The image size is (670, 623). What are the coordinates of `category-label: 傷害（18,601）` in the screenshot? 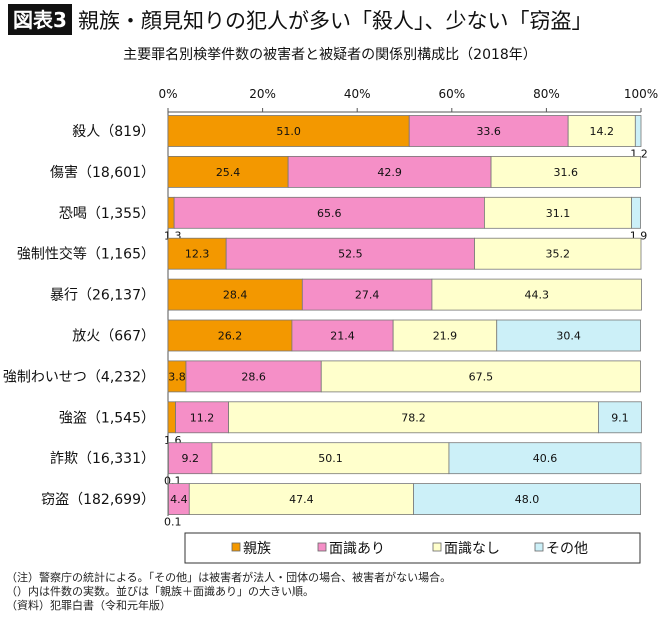 It's located at (102, 173).